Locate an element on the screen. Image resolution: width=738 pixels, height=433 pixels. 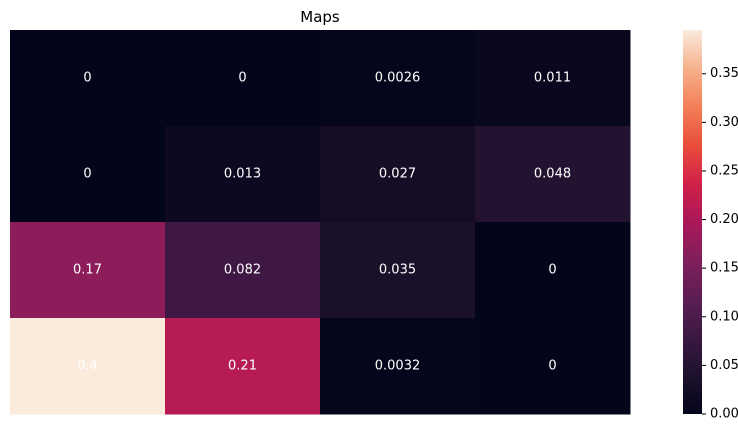
cell-label-r2-c0: 0.17 is located at coordinates (87, 270).